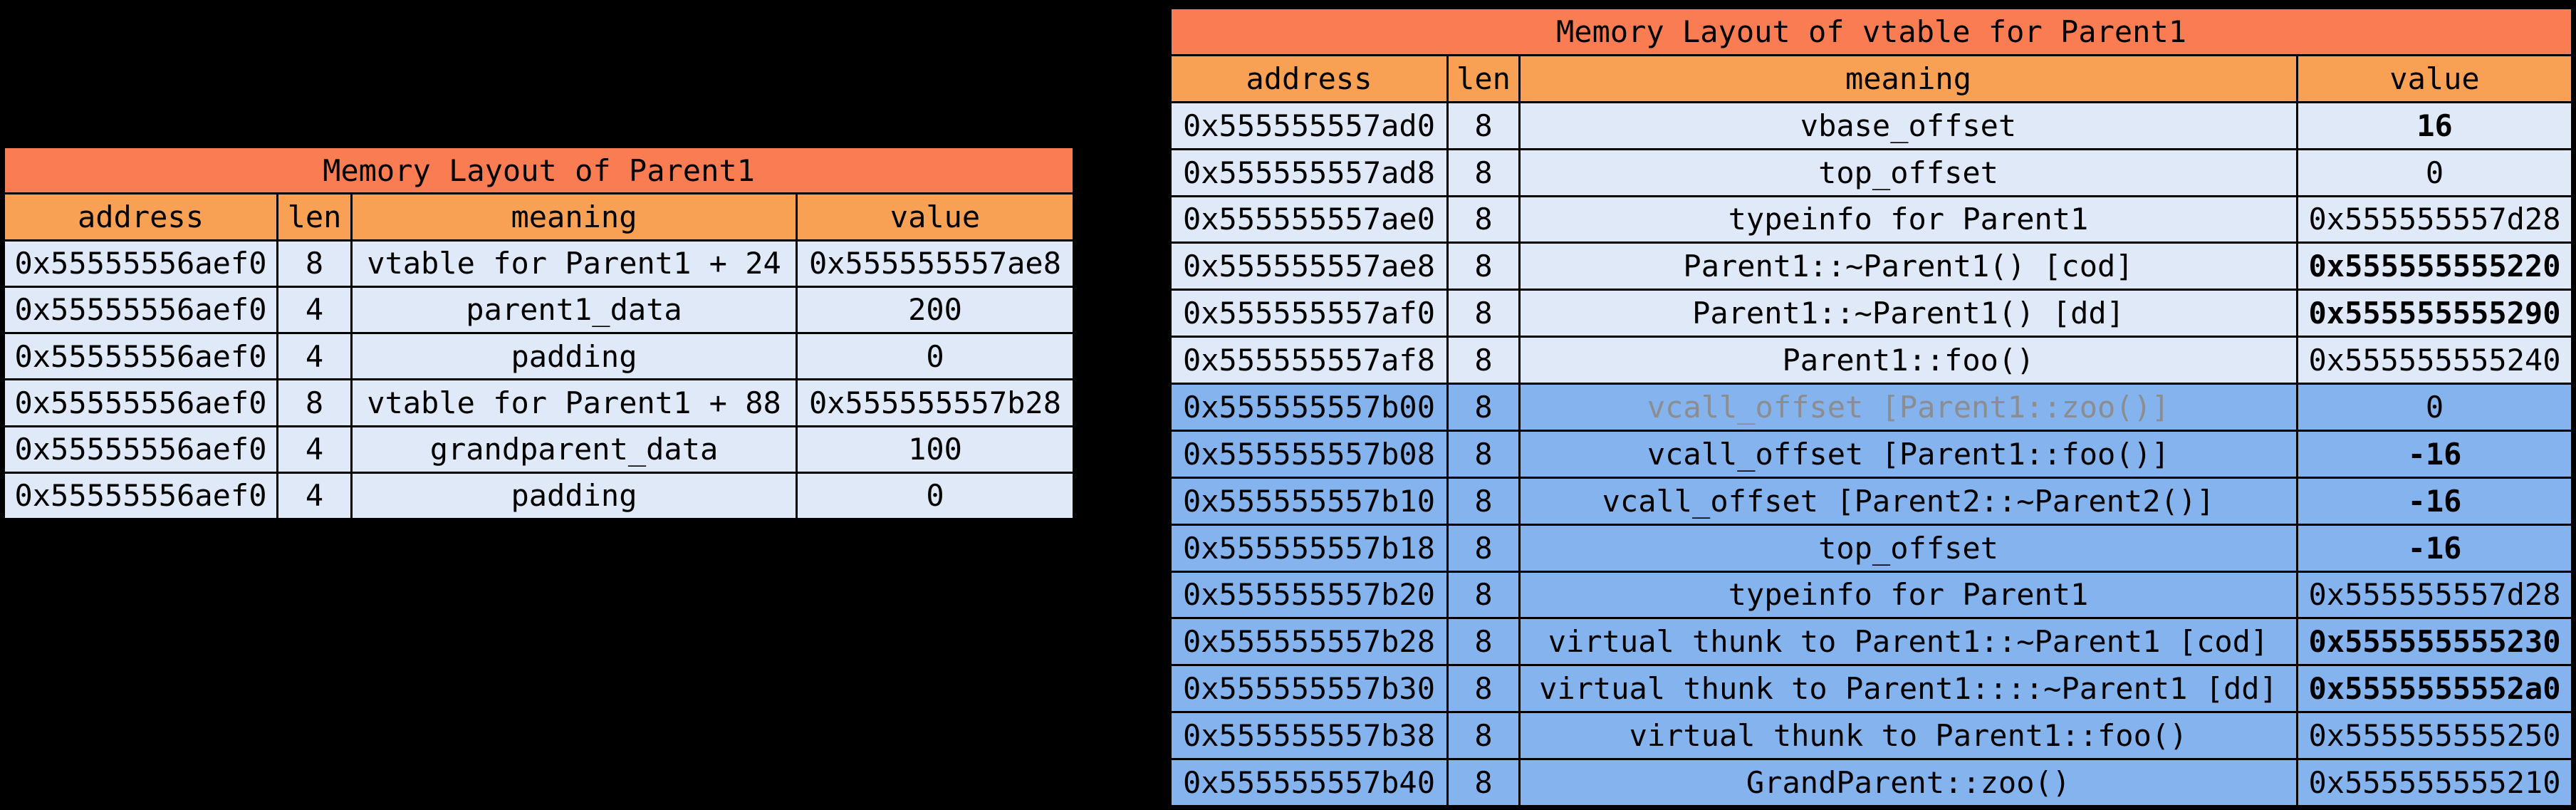 The height and width of the screenshot is (810, 2576). What do you see at coordinates (1309, 595) in the screenshot?
I see `cell-address: 0x555555557b20` at bounding box center [1309, 595].